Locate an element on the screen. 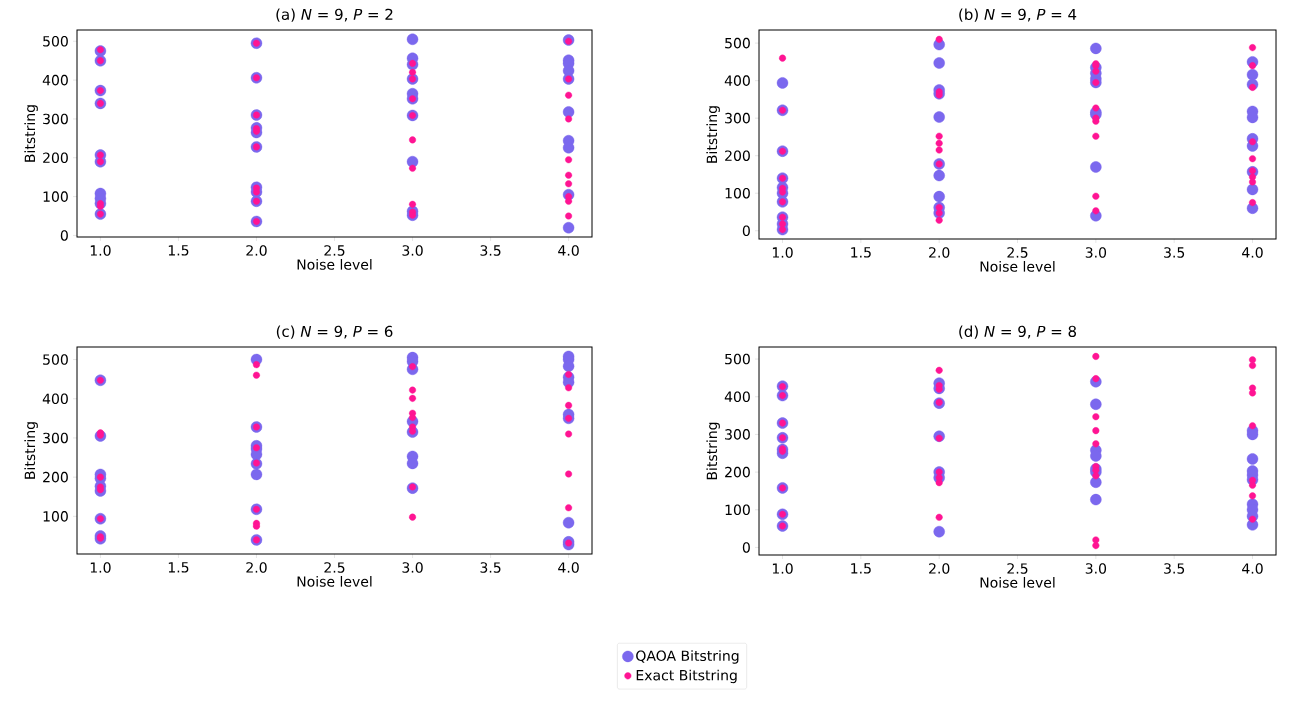 This screenshot has height=704, width=1297. chart-title: (c) N = 9, P = 6 is located at coordinates (334, 332).